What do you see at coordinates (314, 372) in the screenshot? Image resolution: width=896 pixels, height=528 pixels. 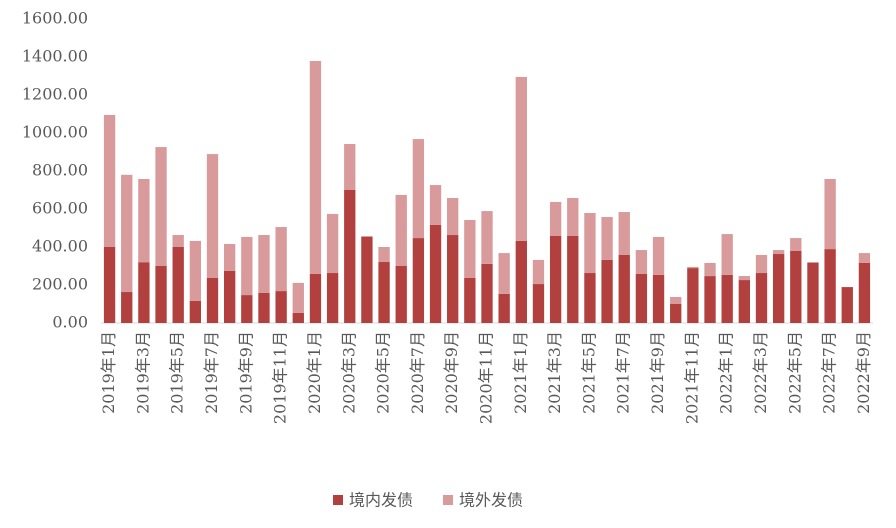 I see `x-tick-label: 2020年1月` at bounding box center [314, 372].